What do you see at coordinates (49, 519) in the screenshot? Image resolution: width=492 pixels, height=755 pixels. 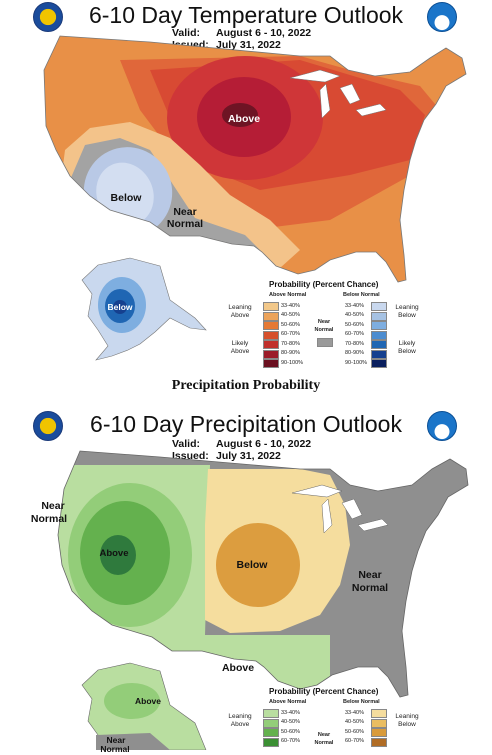 I see `precip-label-west-normal: Normal` at bounding box center [49, 519].